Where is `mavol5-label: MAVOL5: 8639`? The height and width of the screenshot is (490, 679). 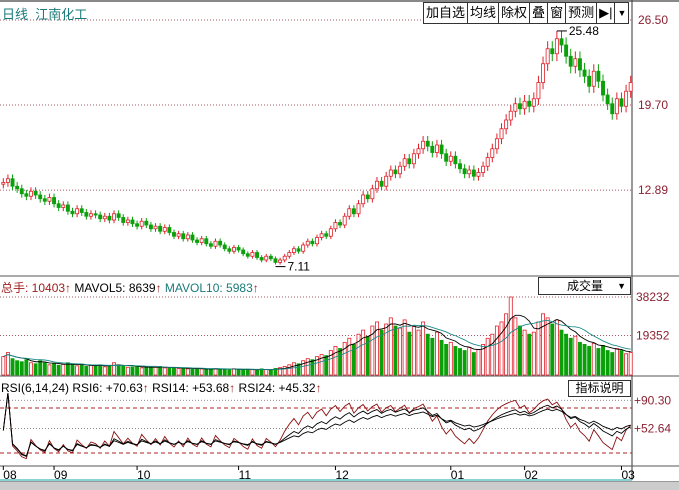
mavol5-label: MAVOL5: 8639 is located at coordinates (115, 288).